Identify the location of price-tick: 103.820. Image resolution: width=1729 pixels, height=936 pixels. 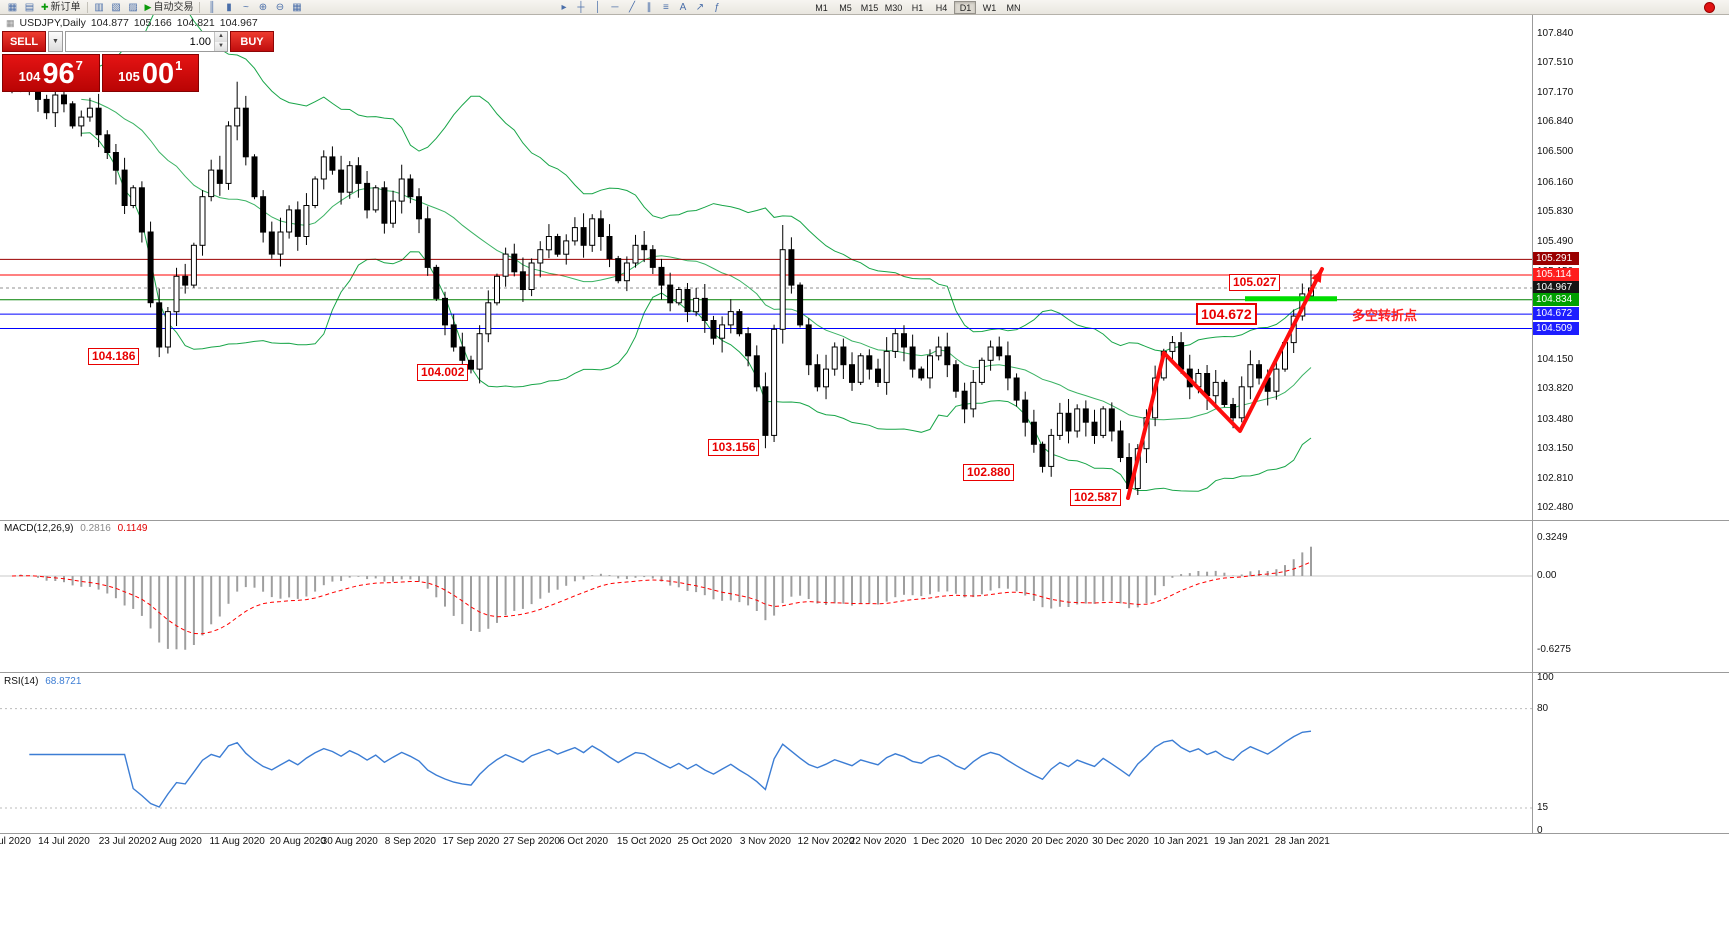
(1555, 389).